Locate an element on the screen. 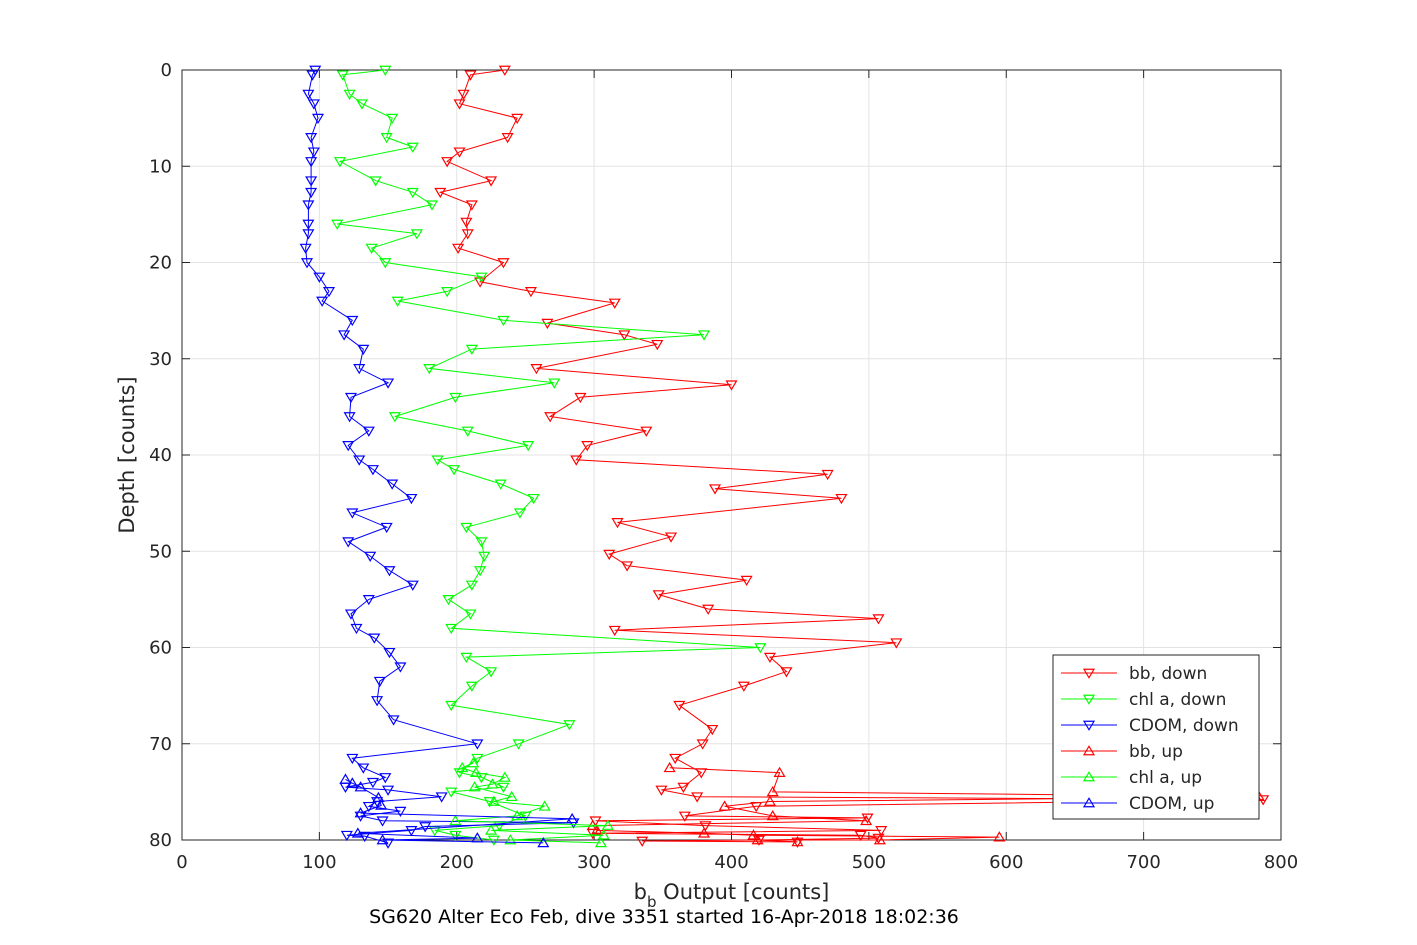 Image resolution: width=1417 pixels, height=945 pixels. y-tick-labels: 0 10 20 30 40 50 60 70 80 is located at coordinates (160, 455).